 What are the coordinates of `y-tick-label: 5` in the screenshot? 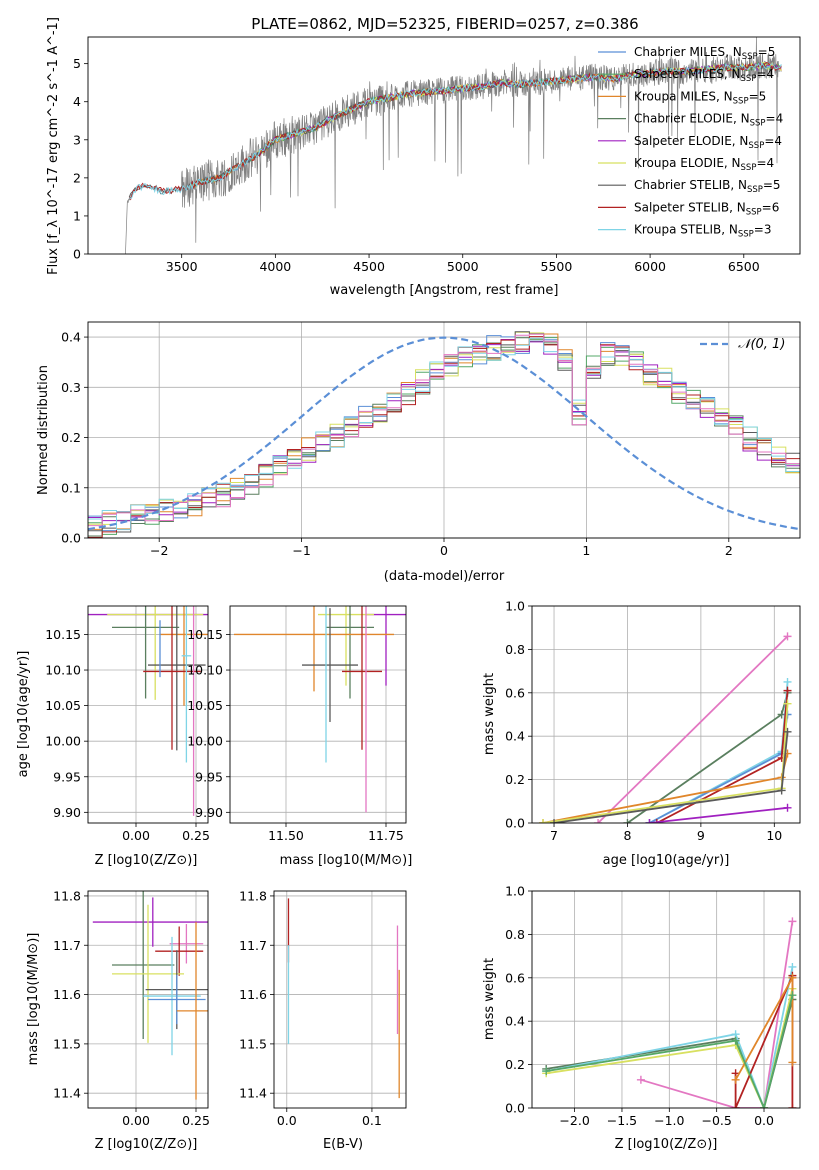 It's located at (77, 63).